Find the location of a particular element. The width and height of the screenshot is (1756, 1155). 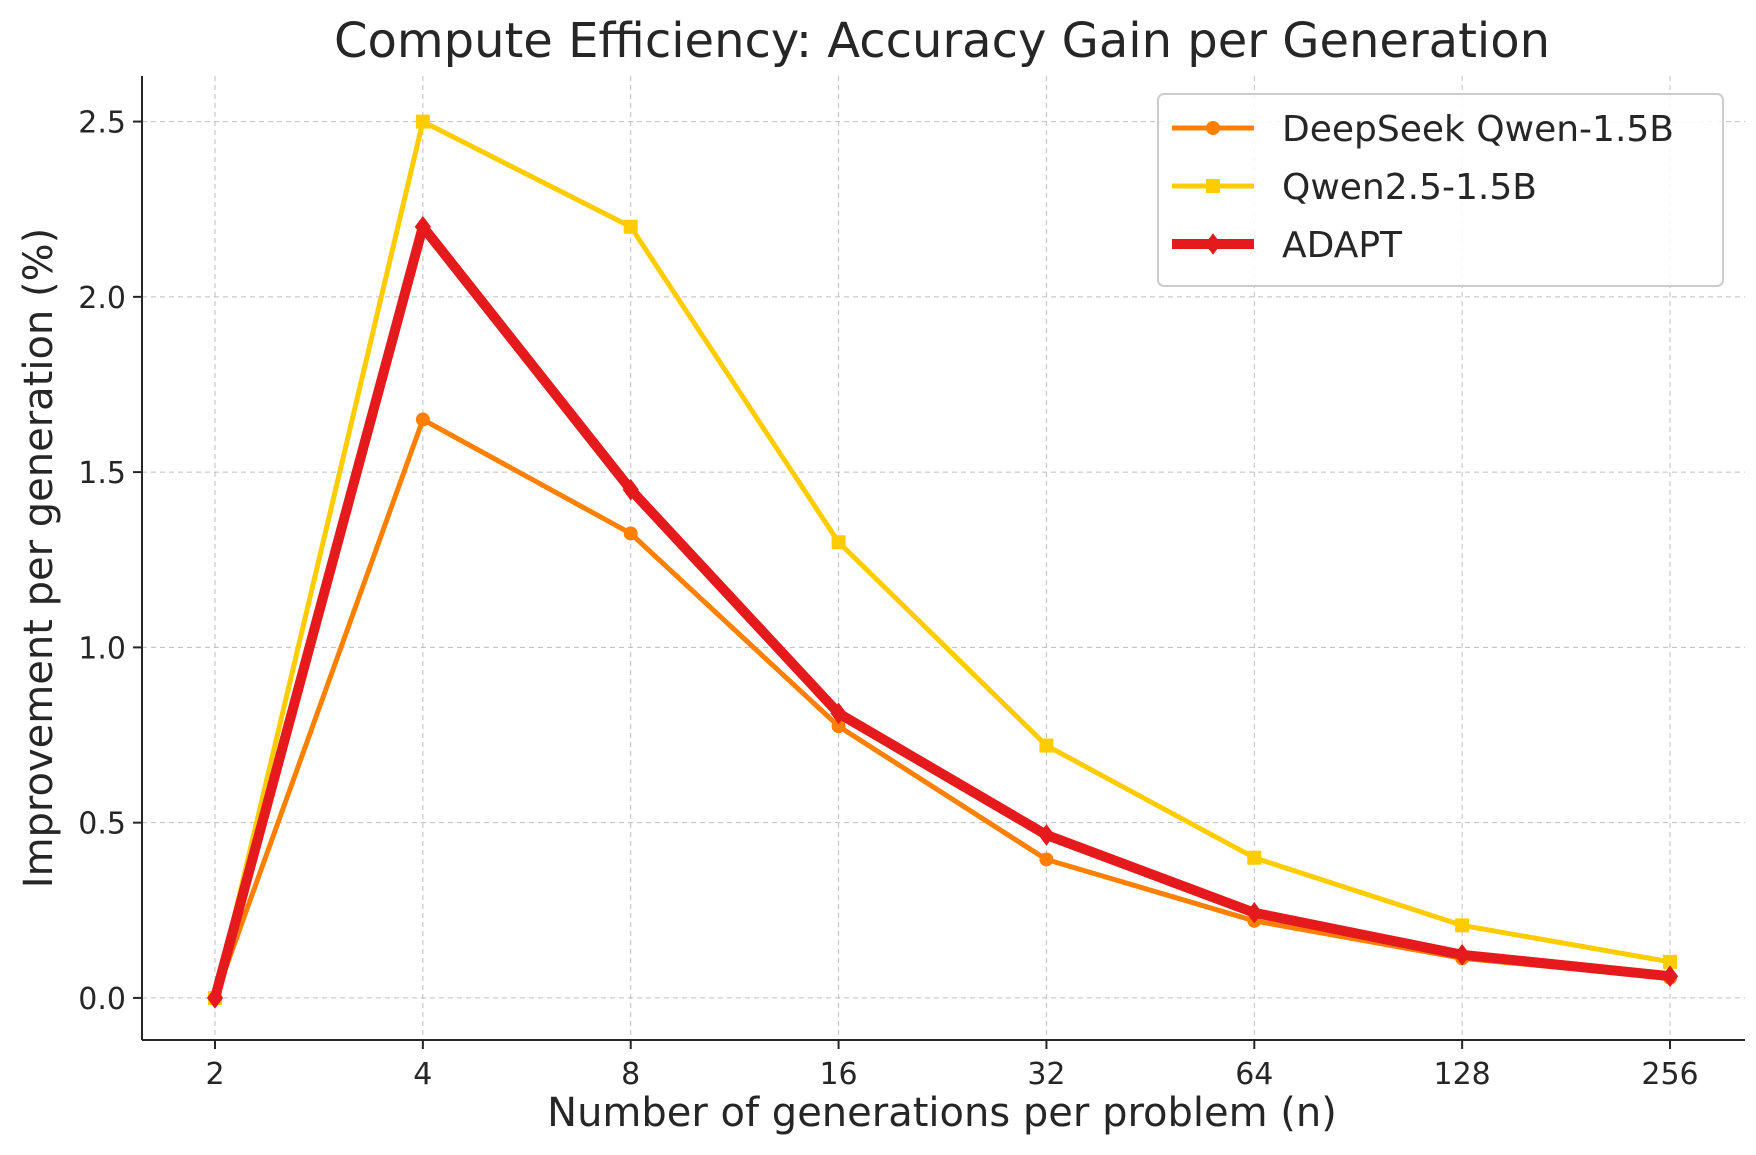

legend-item: ADAPT is located at coordinates (1287, 245).